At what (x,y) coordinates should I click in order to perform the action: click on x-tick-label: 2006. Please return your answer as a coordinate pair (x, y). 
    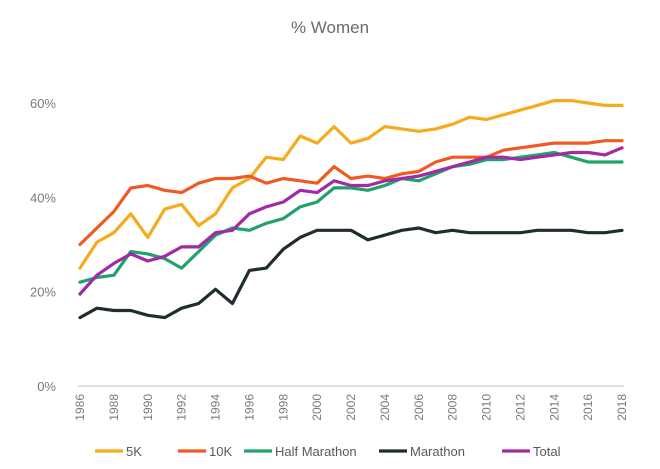
    Looking at the image, I should click on (419, 407).